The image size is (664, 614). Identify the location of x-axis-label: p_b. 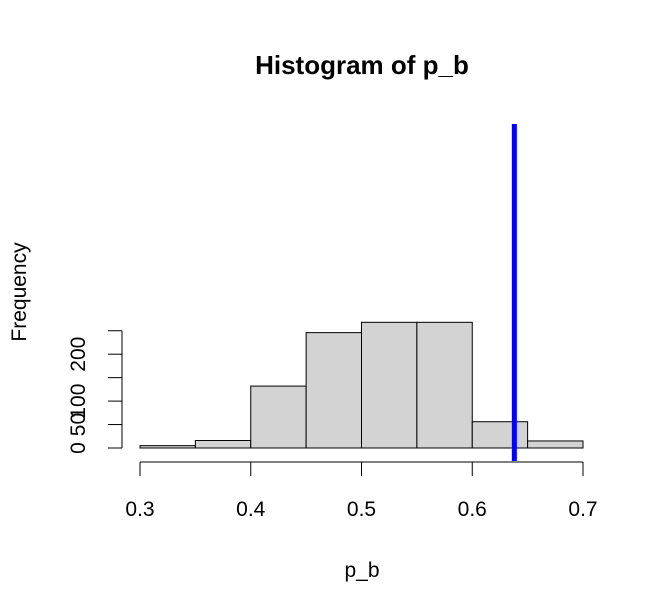
(361, 570).